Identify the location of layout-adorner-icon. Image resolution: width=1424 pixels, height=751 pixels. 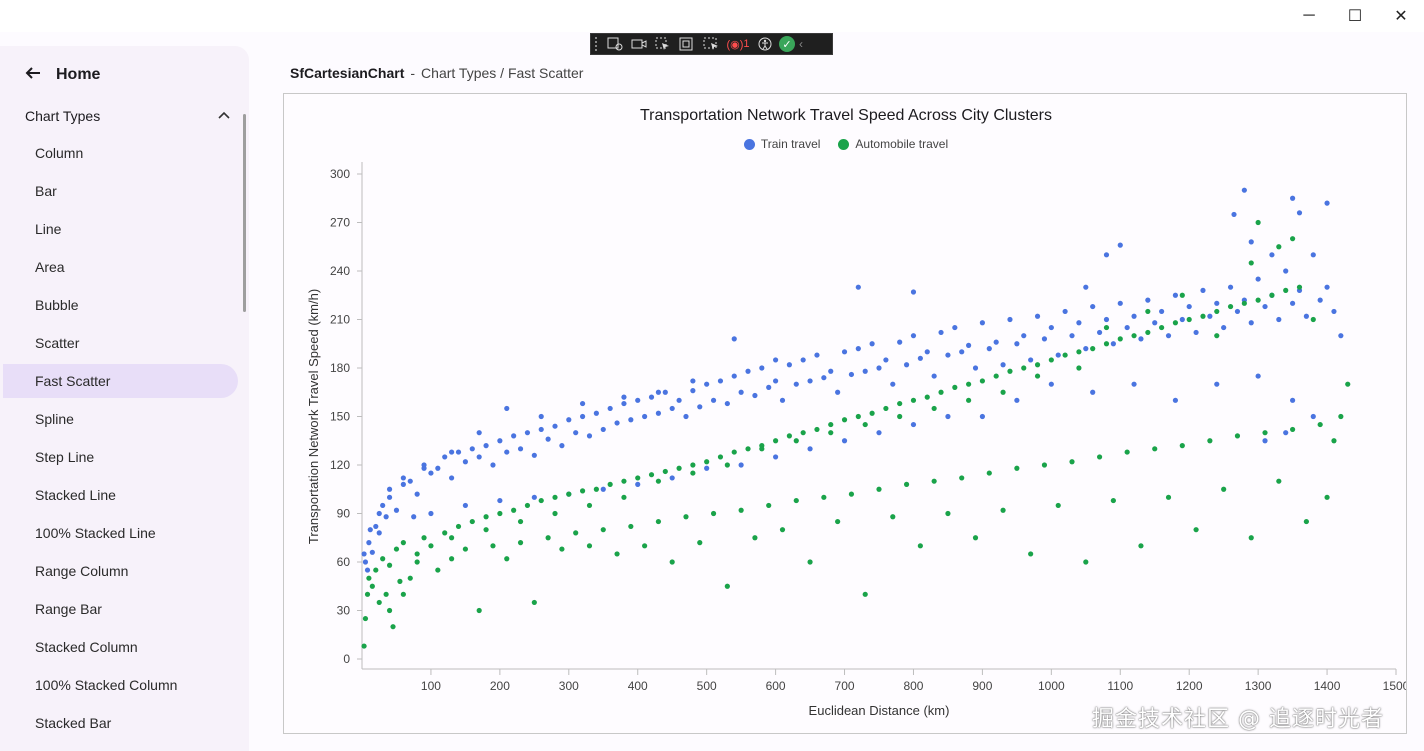
(687, 44).